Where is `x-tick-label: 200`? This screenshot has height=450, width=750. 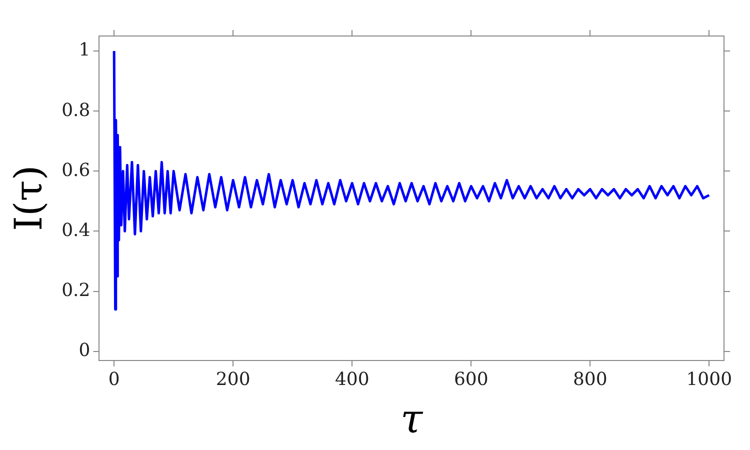 x-tick-label: 200 is located at coordinates (233, 379).